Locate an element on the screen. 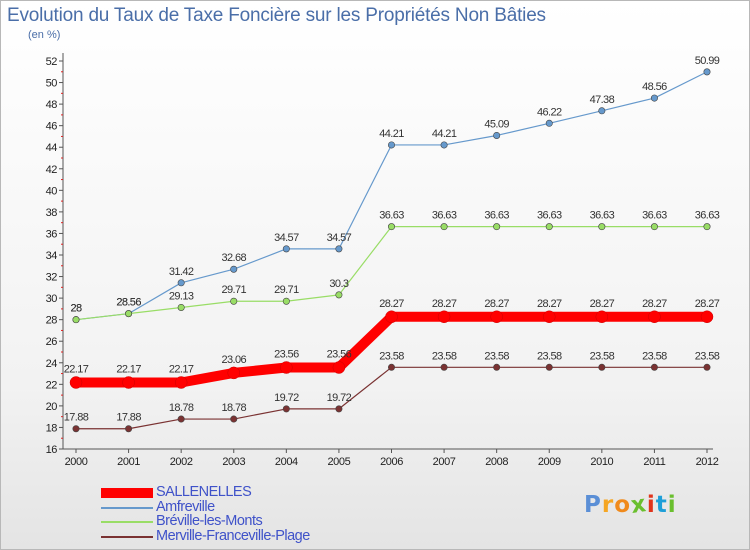  logo-letter: o is located at coordinates (623, 505).